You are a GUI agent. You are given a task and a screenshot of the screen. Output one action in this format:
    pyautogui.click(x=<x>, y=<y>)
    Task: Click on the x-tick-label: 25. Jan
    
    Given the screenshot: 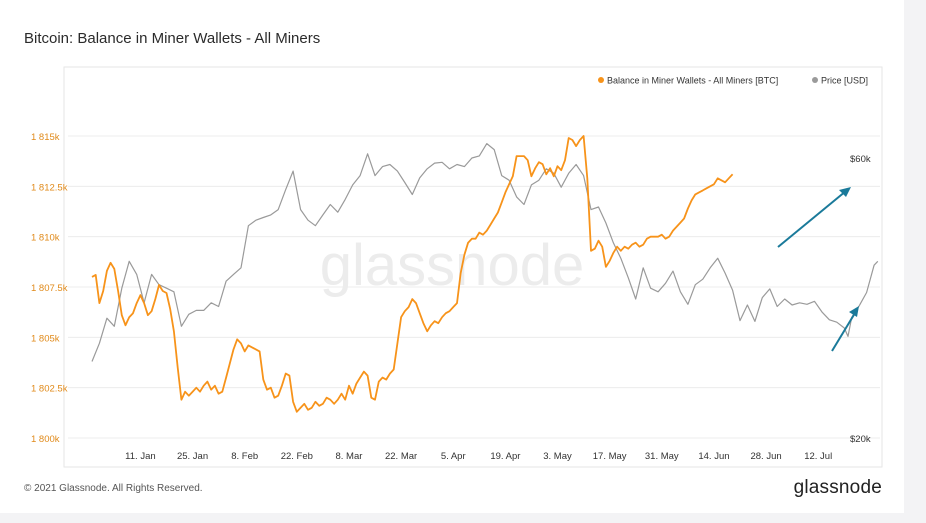 What is the action you would take?
    pyautogui.click(x=192, y=456)
    